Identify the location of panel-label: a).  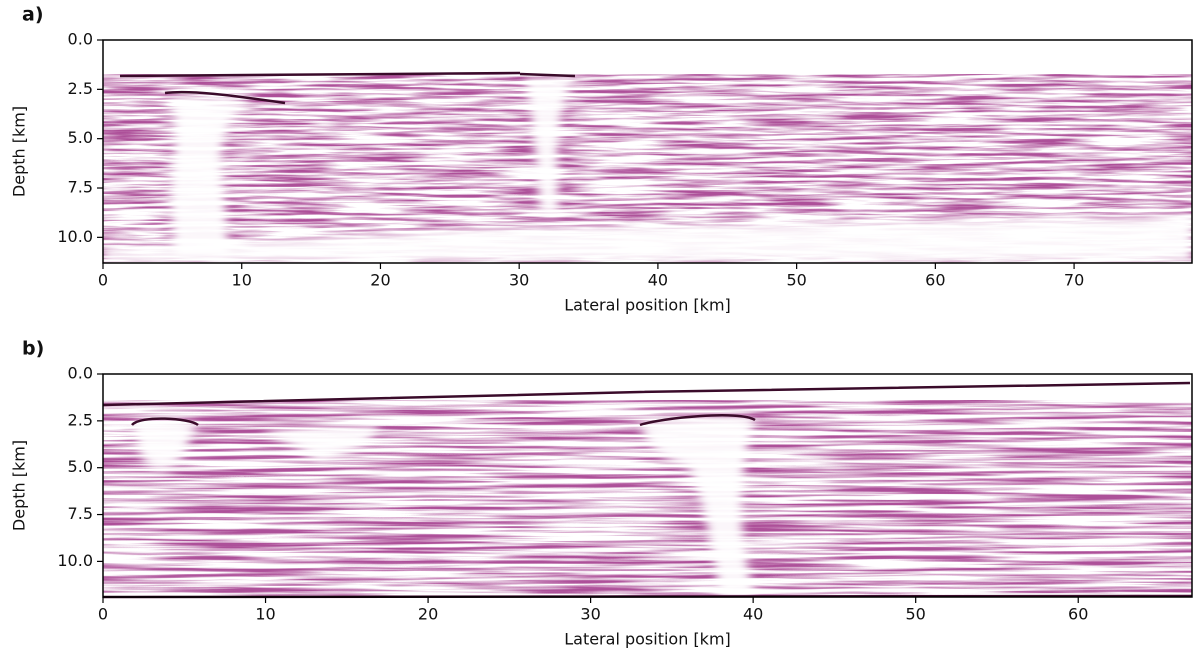
(33, 15).